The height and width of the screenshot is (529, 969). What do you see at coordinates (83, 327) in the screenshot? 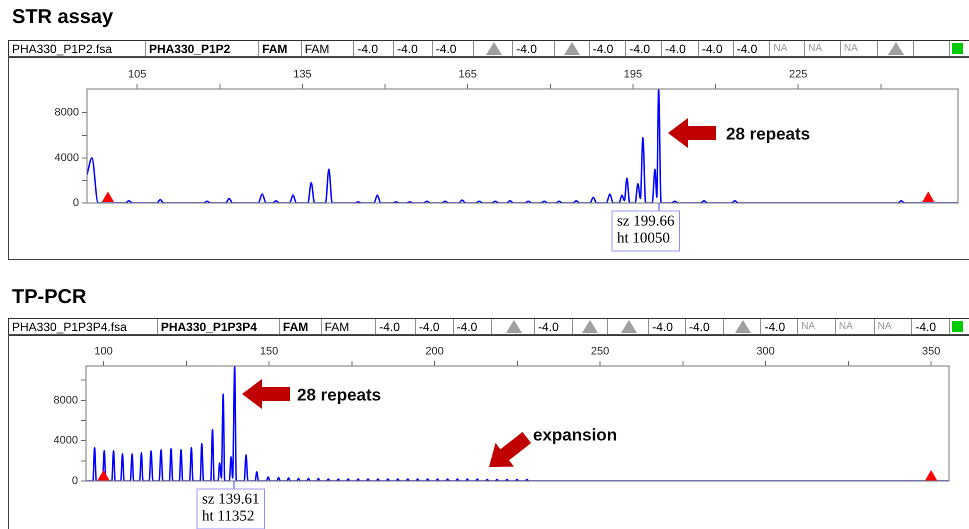
I see `text: PHA330_P1P3P4.fsa` at bounding box center [83, 327].